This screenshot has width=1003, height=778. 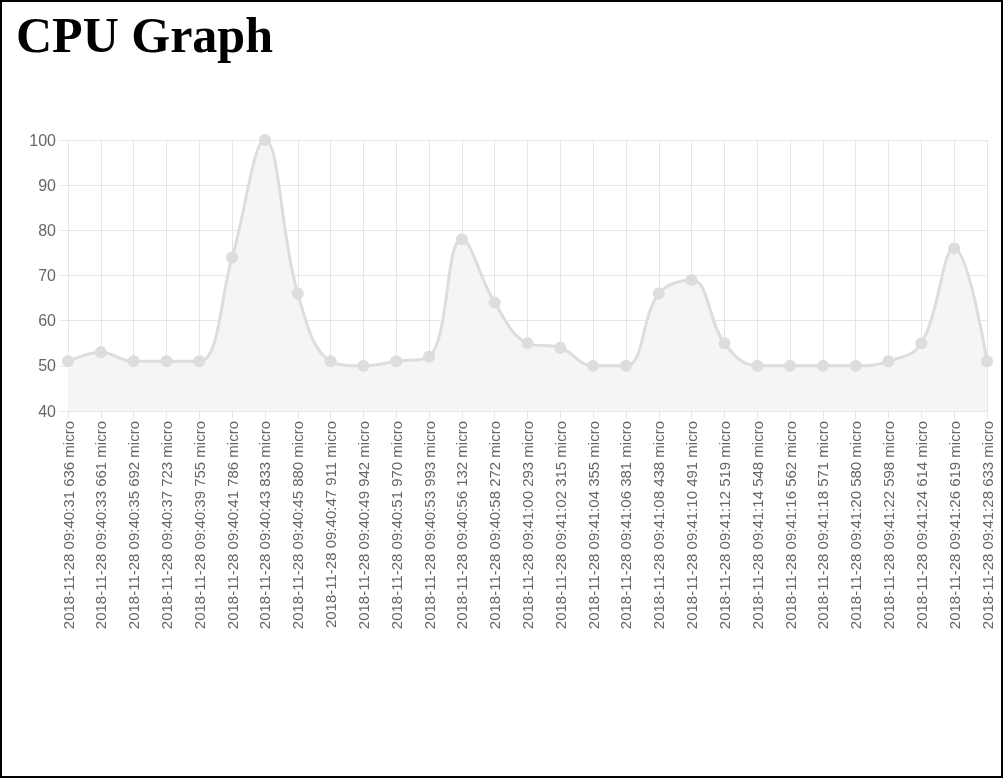 I want to click on y-tick-label: 90, so click(x=47, y=185).